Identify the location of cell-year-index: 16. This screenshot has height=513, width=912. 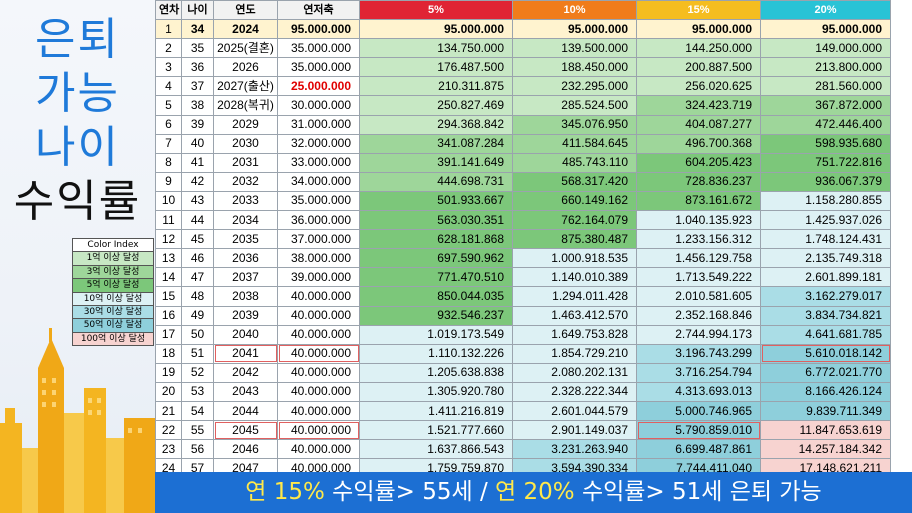
(168, 315).